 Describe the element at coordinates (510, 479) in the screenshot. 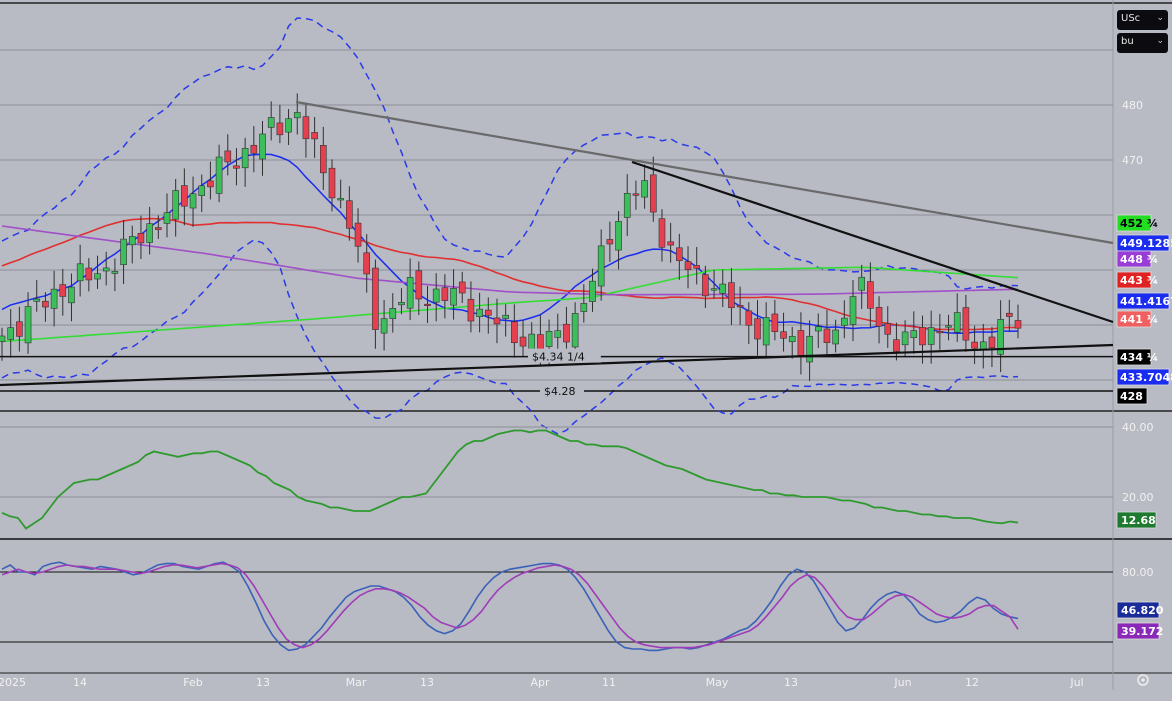

I see `indicator-line` at that location.